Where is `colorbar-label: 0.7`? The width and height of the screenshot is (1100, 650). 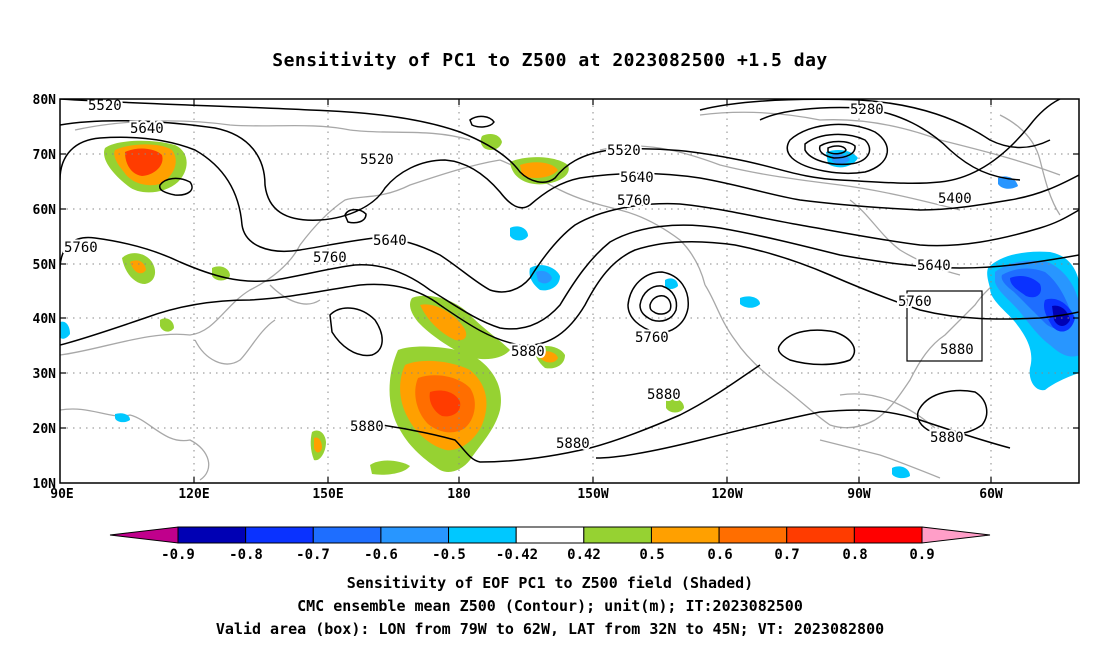
colorbar-label: 0.7 is located at coordinates (786, 555).